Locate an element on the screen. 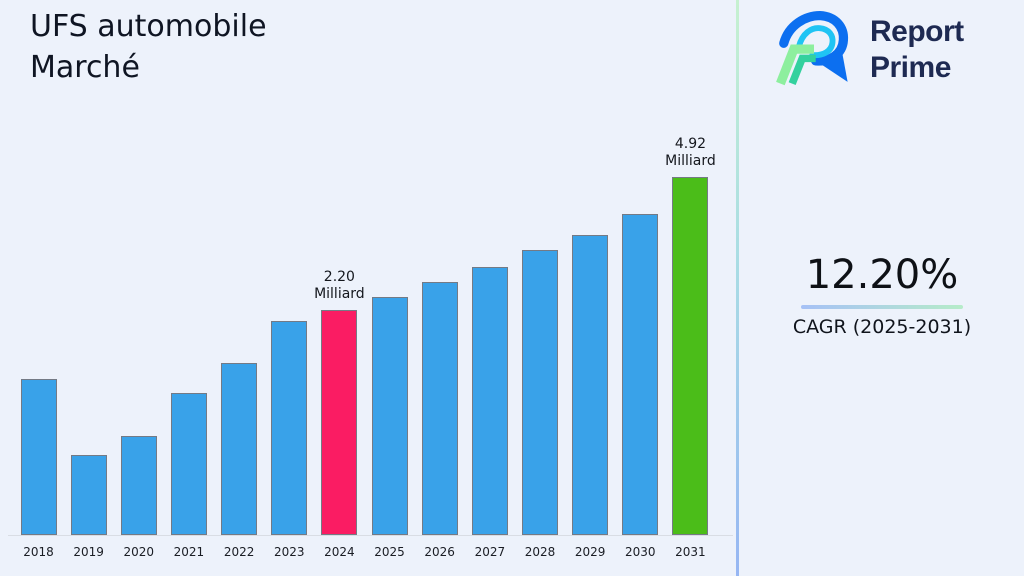 The width and height of the screenshot is (1024, 576). x-axis-line is located at coordinates (370, 535).